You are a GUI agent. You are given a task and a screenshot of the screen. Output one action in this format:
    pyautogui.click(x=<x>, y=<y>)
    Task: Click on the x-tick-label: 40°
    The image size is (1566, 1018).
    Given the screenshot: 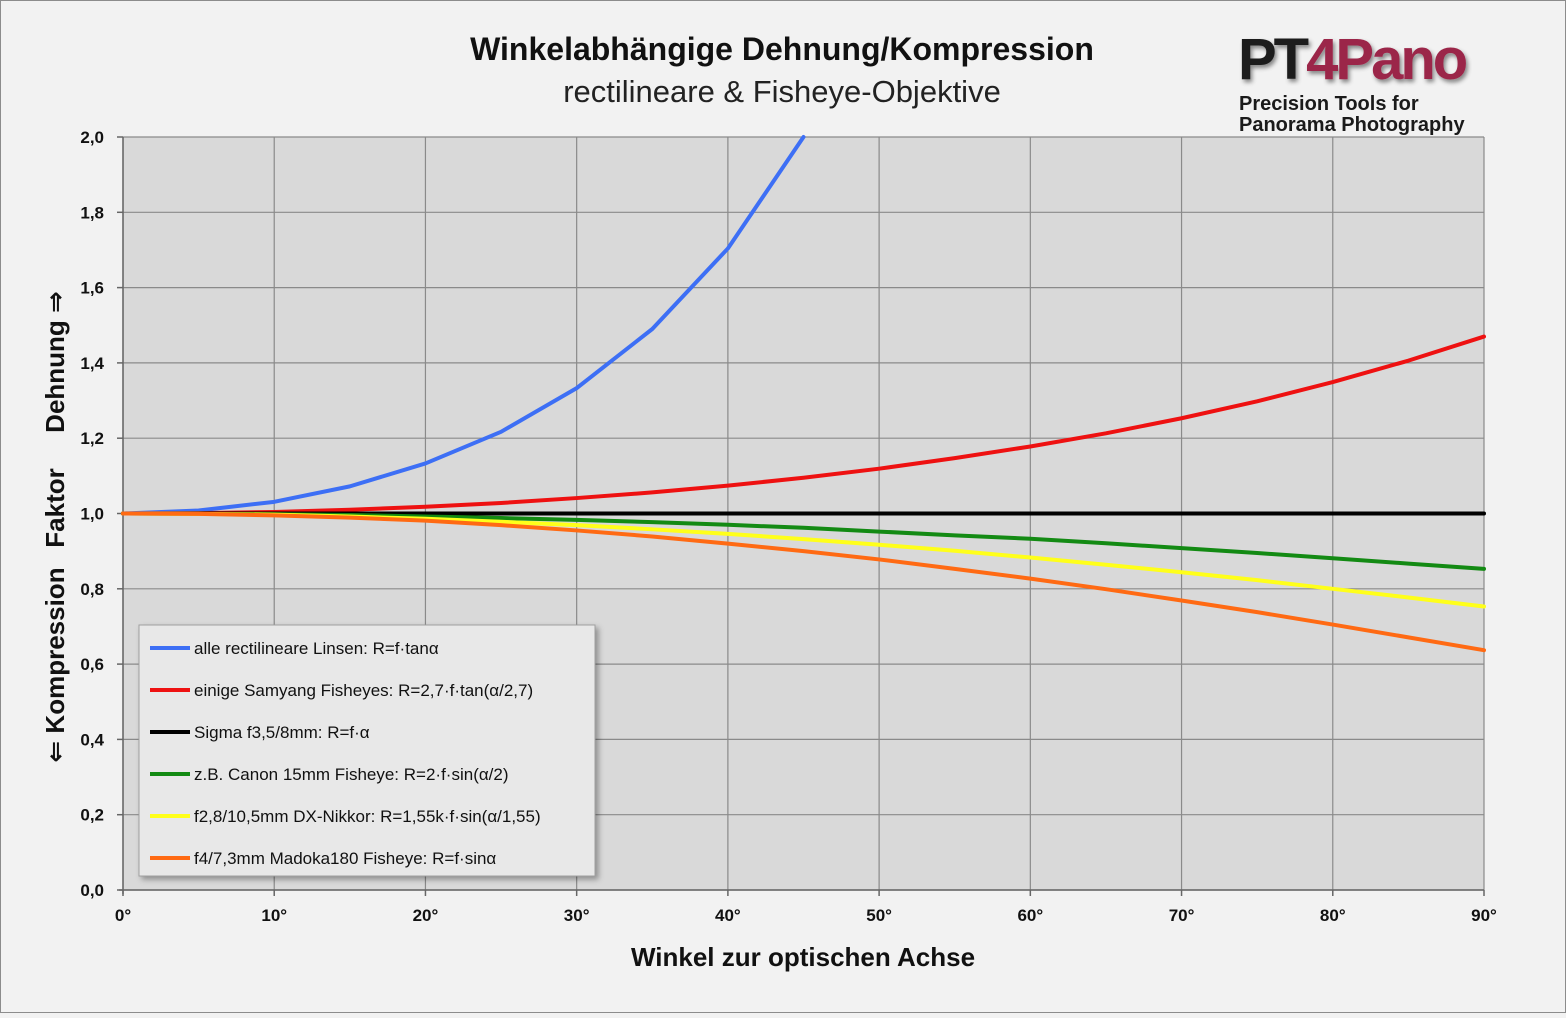 What is the action you would take?
    pyautogui.click(x=728, y=915)
    